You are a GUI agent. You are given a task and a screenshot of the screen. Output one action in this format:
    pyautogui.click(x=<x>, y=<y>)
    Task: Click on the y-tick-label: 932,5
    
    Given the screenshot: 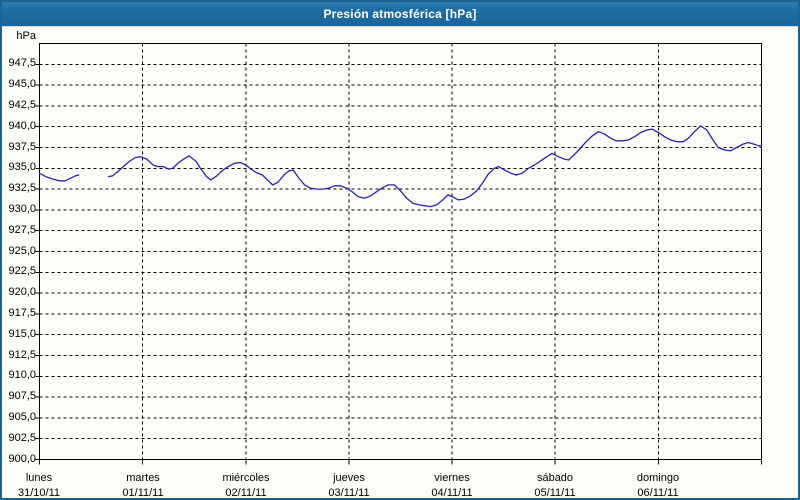 What is the action you would take?
    pyautogui.click(x=22, y=188)
    